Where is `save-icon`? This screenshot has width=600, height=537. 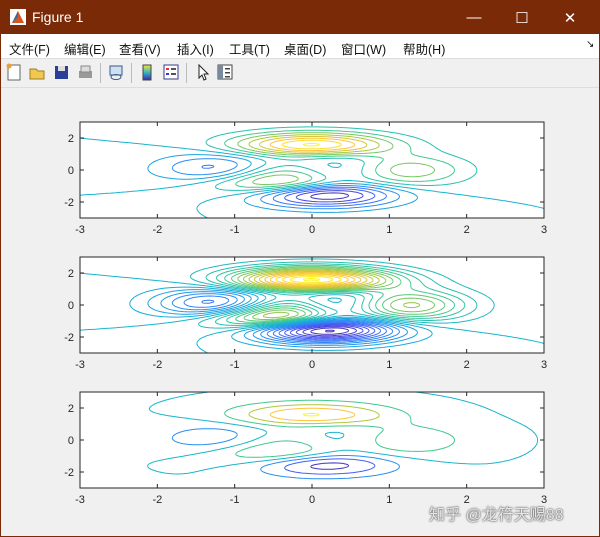
save-icon is located at coordinates (61, 72).